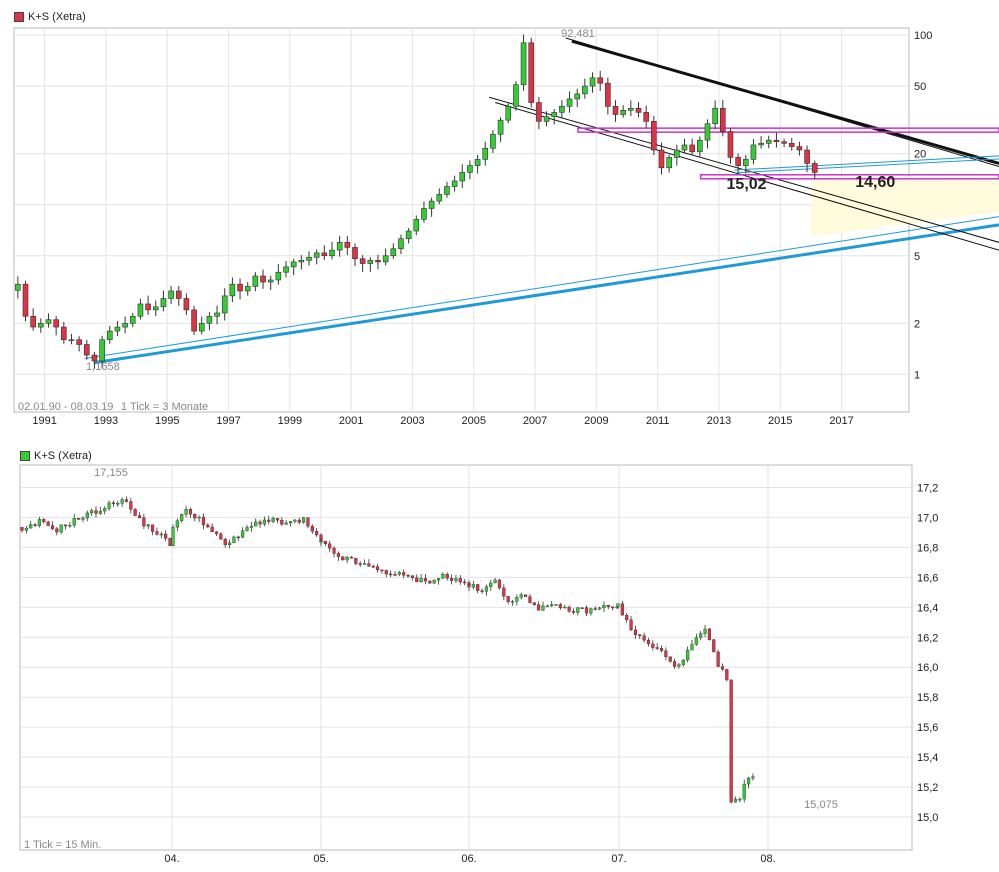 Image resolution: width=999 pixels, height=872 pixels. I want to click on top-y-tick-label: 20, so click(920, 155).